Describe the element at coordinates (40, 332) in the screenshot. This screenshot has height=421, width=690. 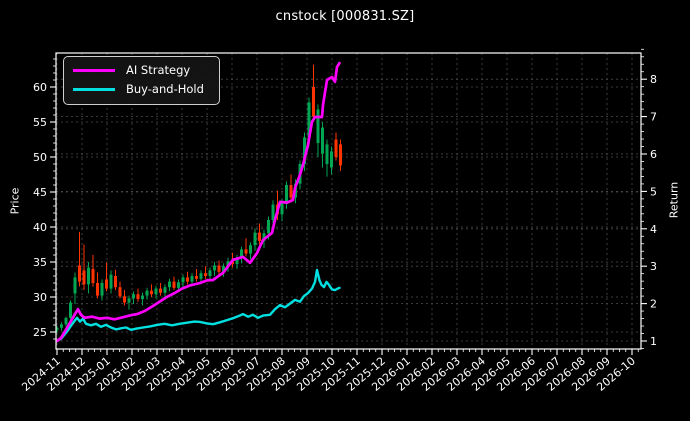
I see `left-tick-label: 25` at that location.